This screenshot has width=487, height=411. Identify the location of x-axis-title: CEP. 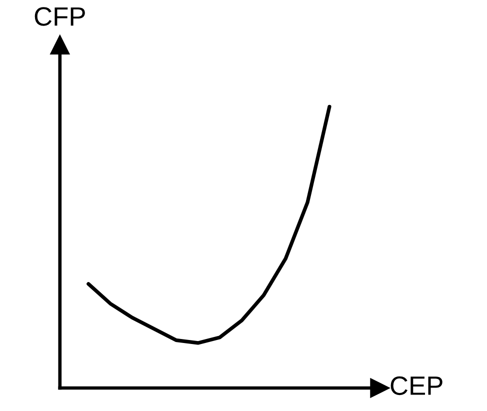
(416, 386).